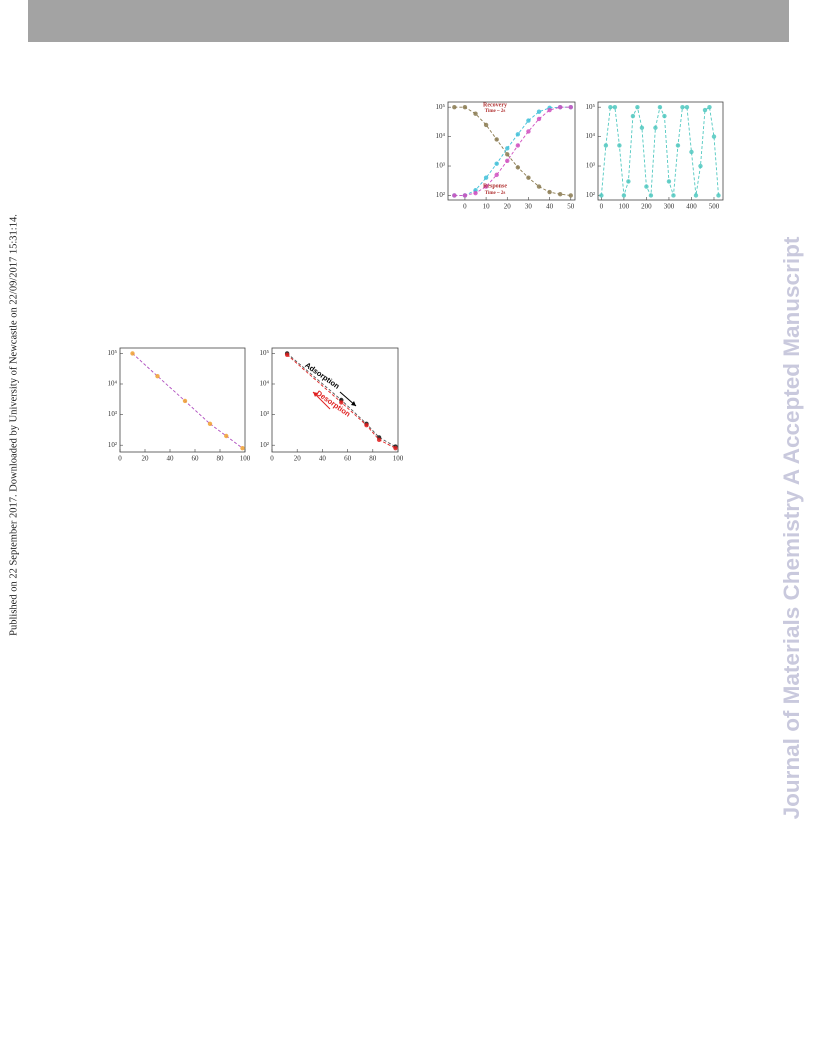 The image size is (816, 1056). What do you see at coordinates (495, 186) in the screenshot?
I see `annotation: Response` at bounding box center [495, 186].